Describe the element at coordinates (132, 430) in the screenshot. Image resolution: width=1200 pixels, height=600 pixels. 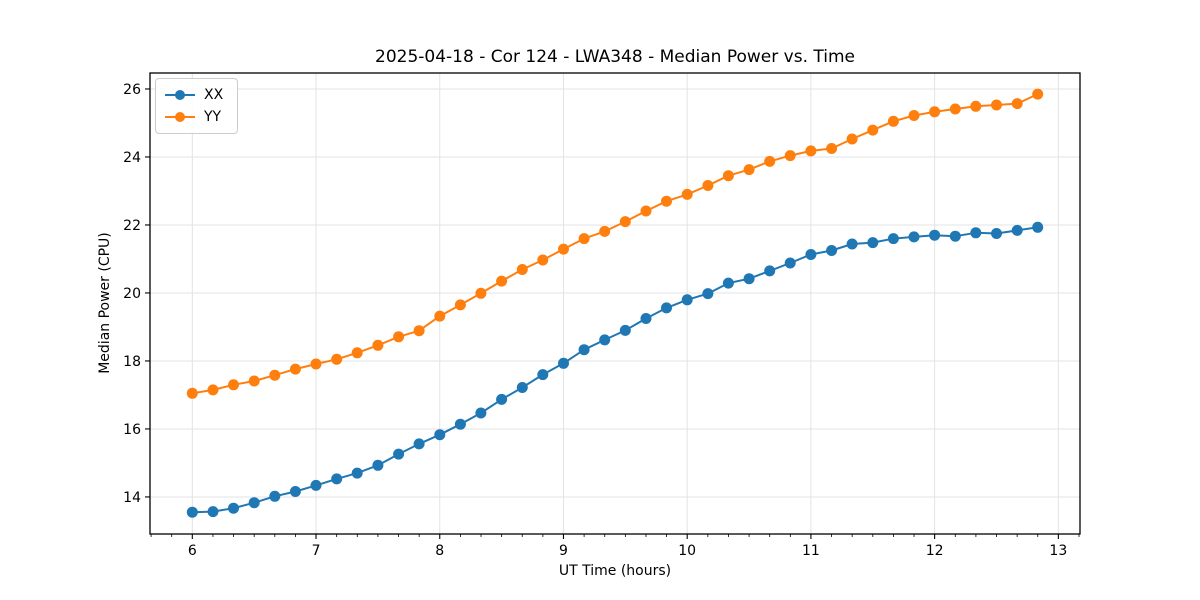
I see `y-tick-label: 16` at that location.